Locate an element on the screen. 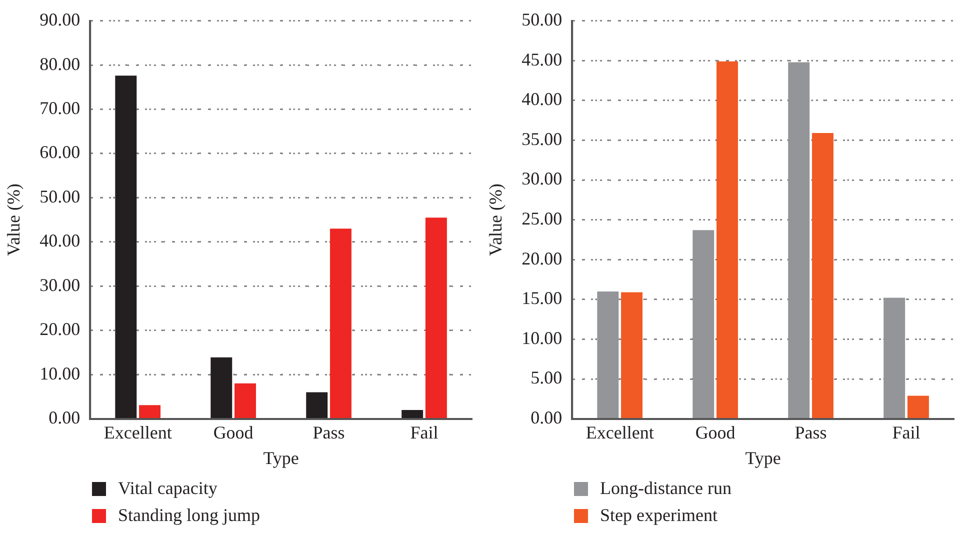 This screenshot has width=964, height=550. legend-label: Step experiment is located at coordinates (659, 515).